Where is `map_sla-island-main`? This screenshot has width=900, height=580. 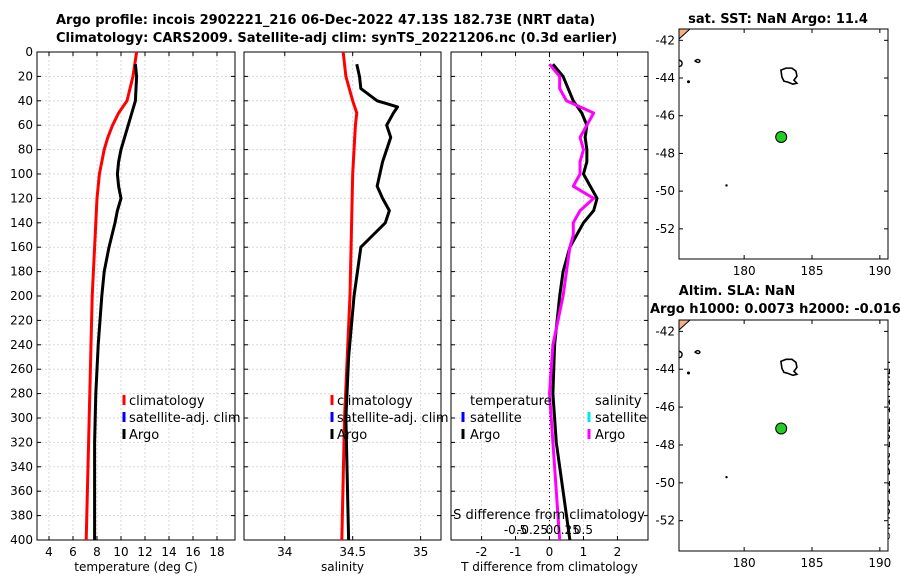
map_sla-island-main is located at coordinates (789, 367).